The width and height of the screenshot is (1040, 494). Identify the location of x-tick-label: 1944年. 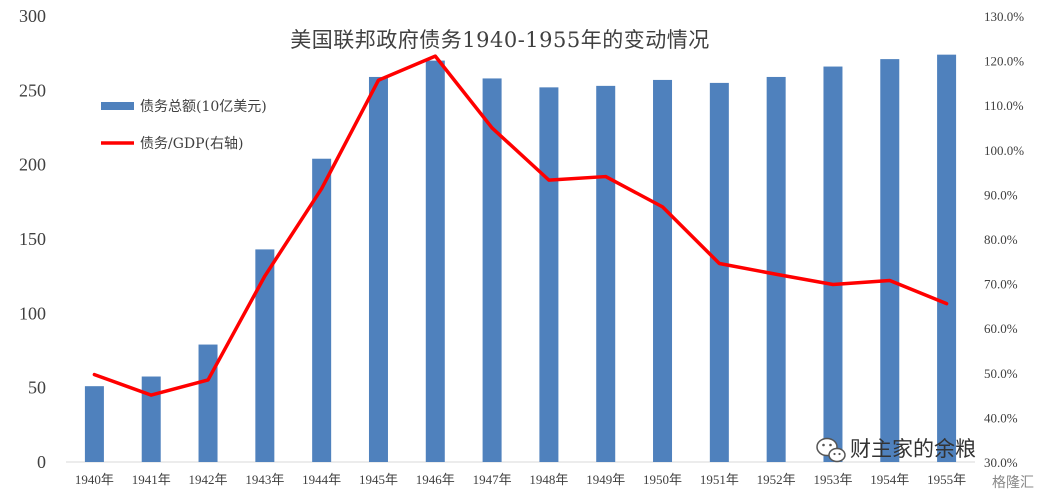
(321, 479).